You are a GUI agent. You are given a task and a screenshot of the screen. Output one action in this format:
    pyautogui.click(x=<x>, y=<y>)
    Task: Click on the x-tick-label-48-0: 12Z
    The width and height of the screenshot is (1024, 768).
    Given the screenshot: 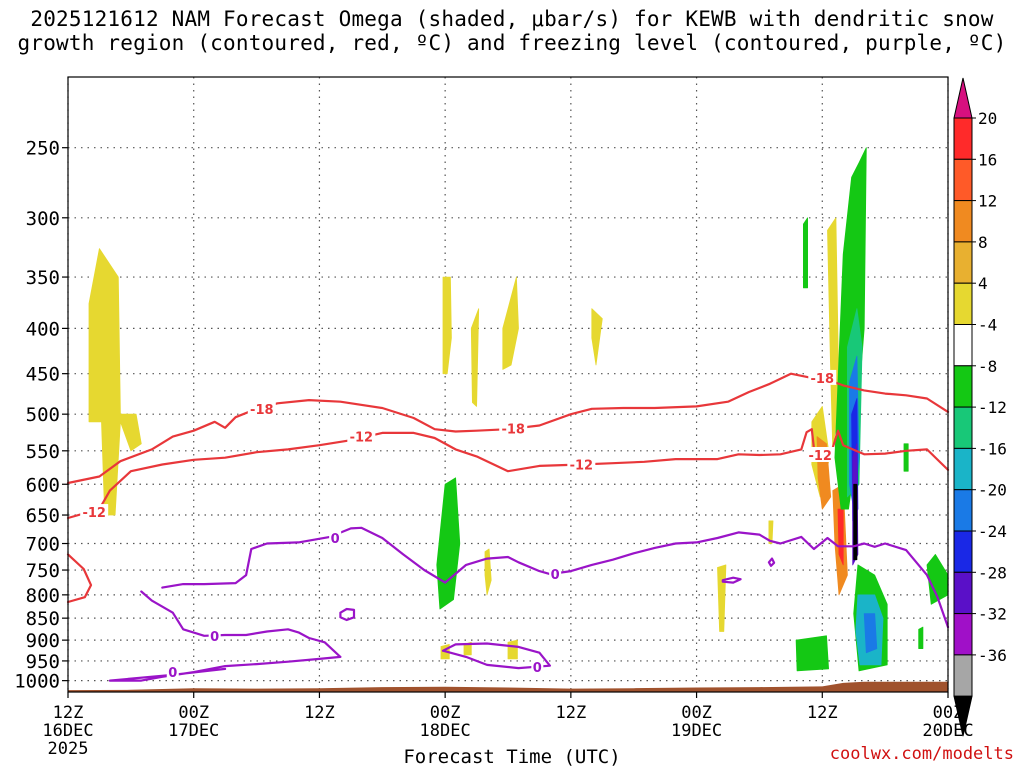 What is the action you would take?
    pyautogui.click(x=570, y=713)
    